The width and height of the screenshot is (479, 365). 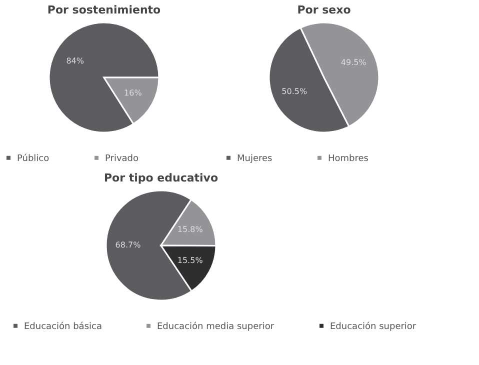 I want to click on pie-slice, so click(x=104, y=78).